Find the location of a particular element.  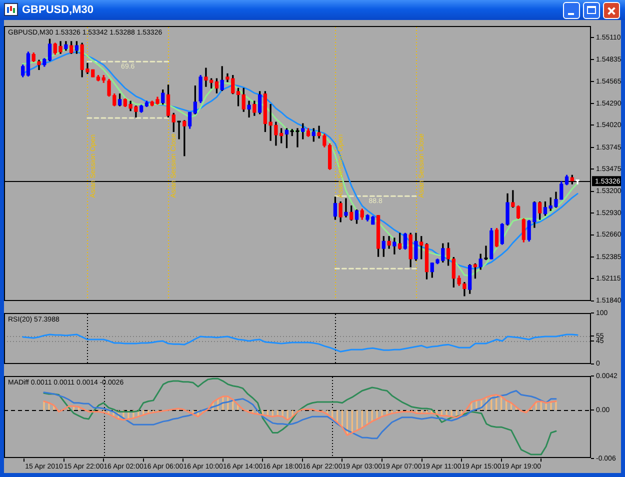

chart-title: GBPUSD,M30 is located at coordinates (58, 10).